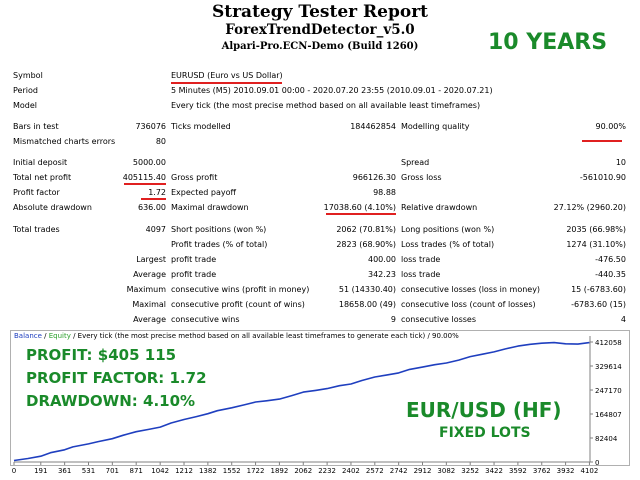 The height and width of the screenshot is (480, 640). Describe the element at coordinates (150, 126) in the screenshot. I see `bars-value: 736076` at that location.